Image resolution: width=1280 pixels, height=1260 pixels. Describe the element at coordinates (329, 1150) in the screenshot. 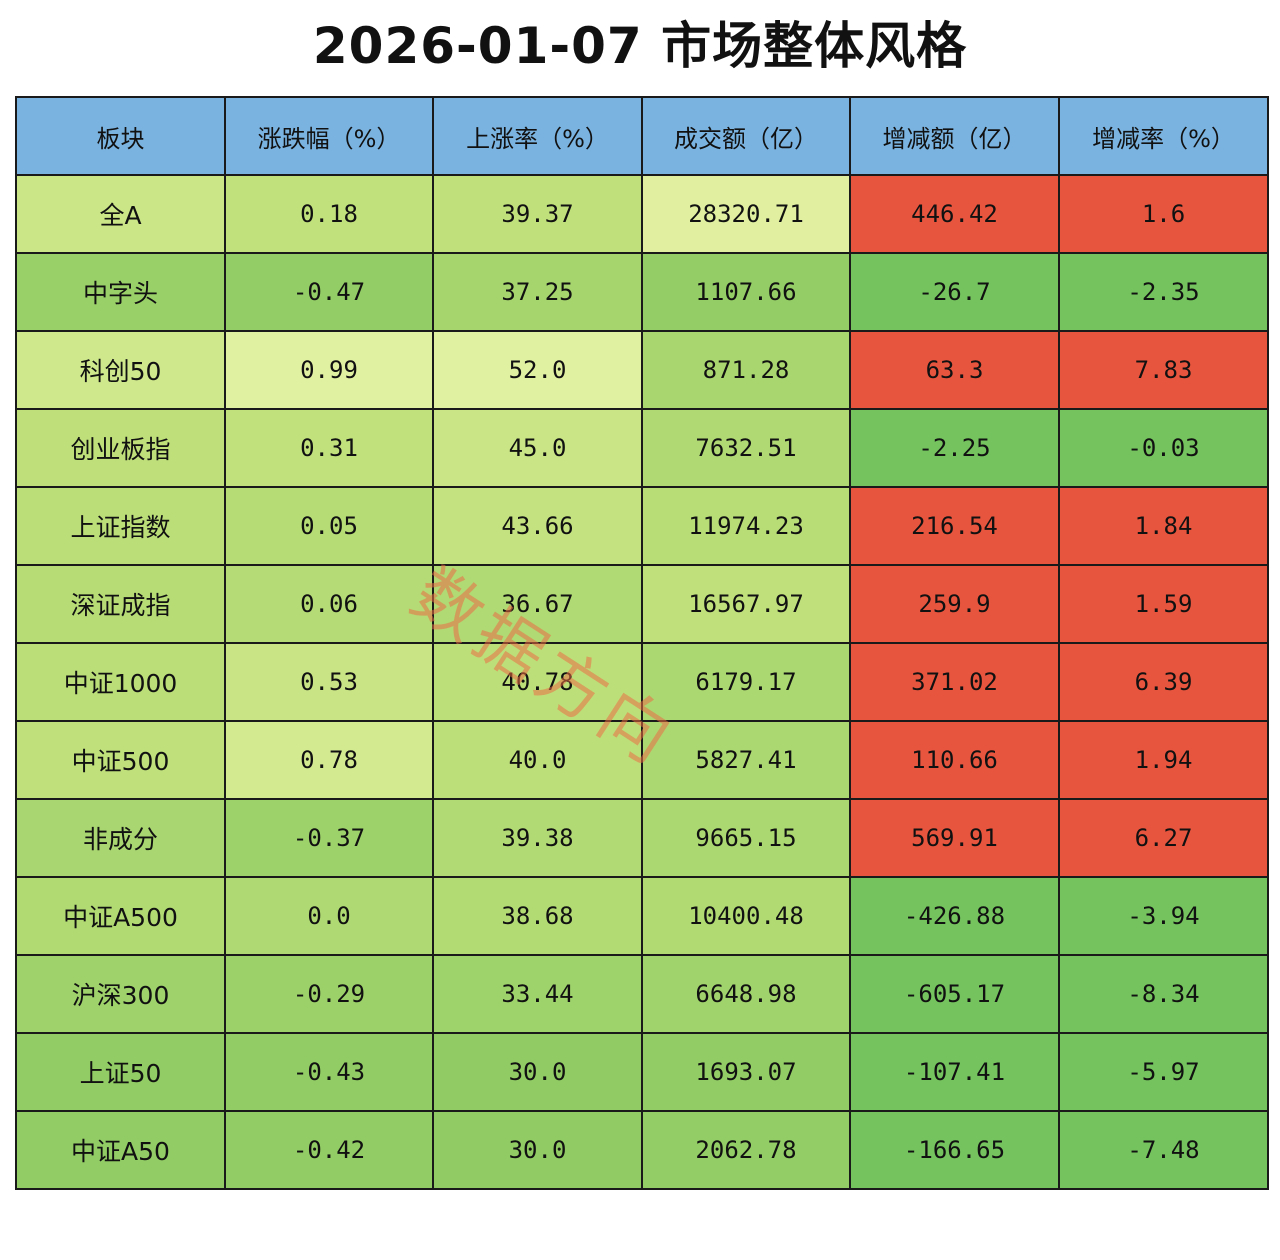

I see `change-pct-cell: -0.42` at that location.